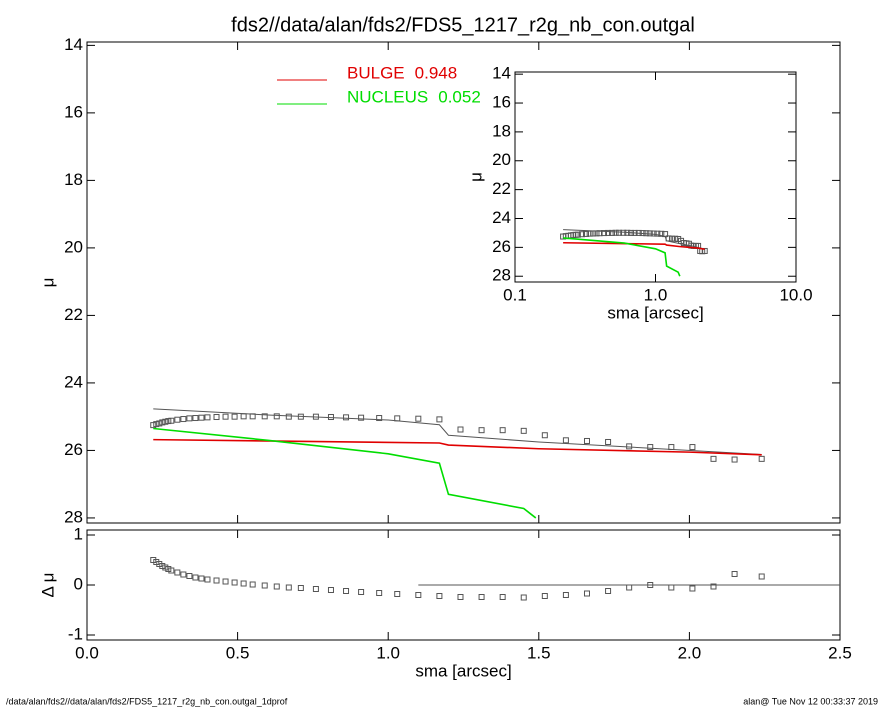  Describe the element at coordinates (501, 159) in the screenshot. I see `y-tick-label: 20` at that location.